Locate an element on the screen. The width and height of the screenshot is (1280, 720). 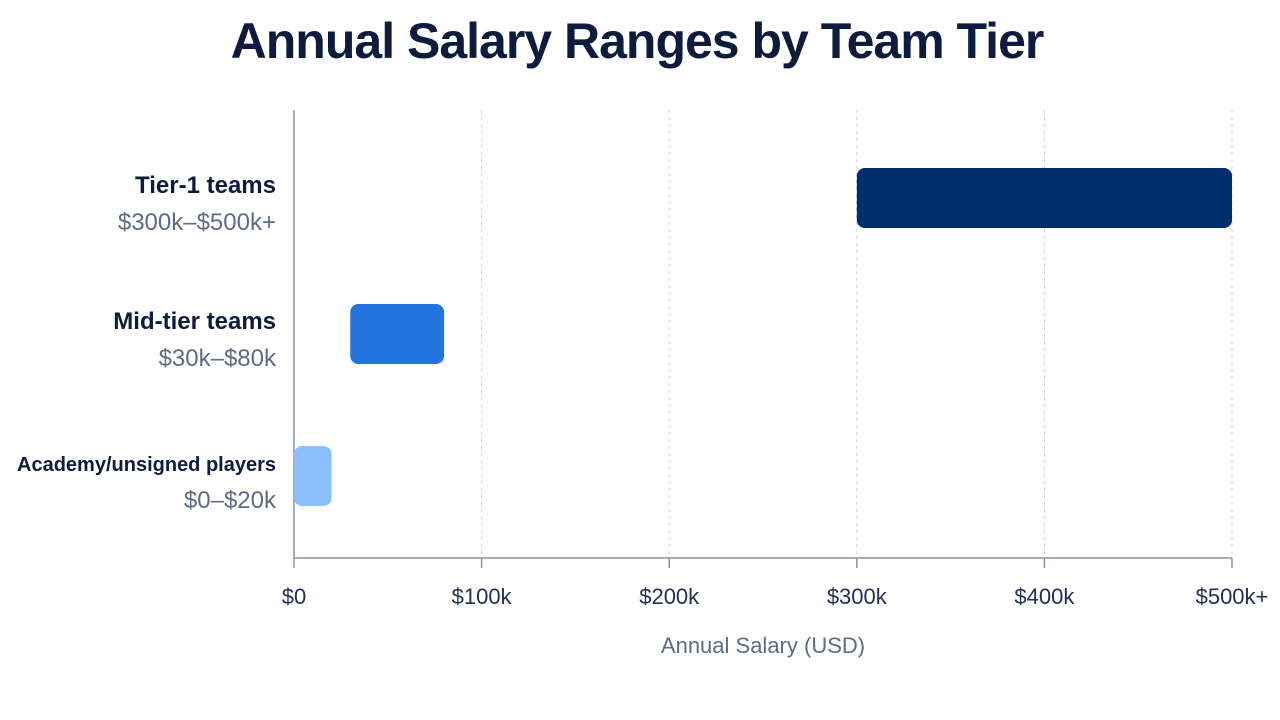
x-tick-label: $300k is located at coordinates (857, 596).